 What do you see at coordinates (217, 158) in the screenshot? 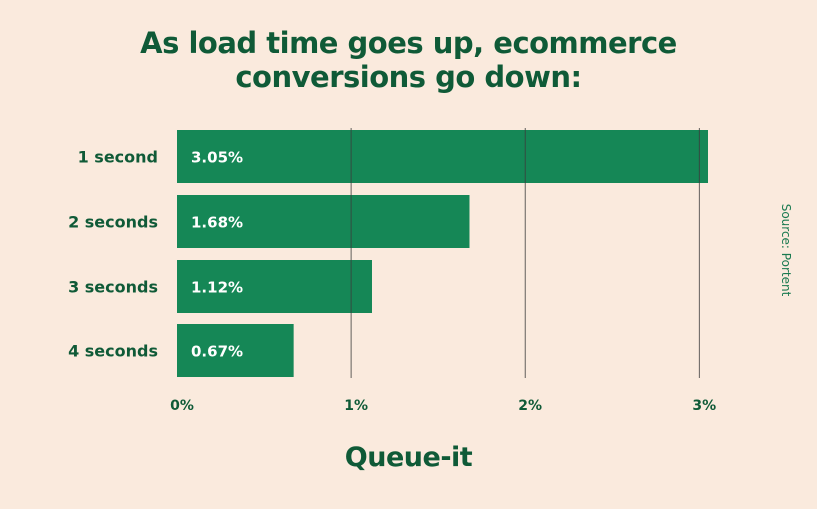
I see `bar-value-label: 3.05%` at bounding box center [217, 158].